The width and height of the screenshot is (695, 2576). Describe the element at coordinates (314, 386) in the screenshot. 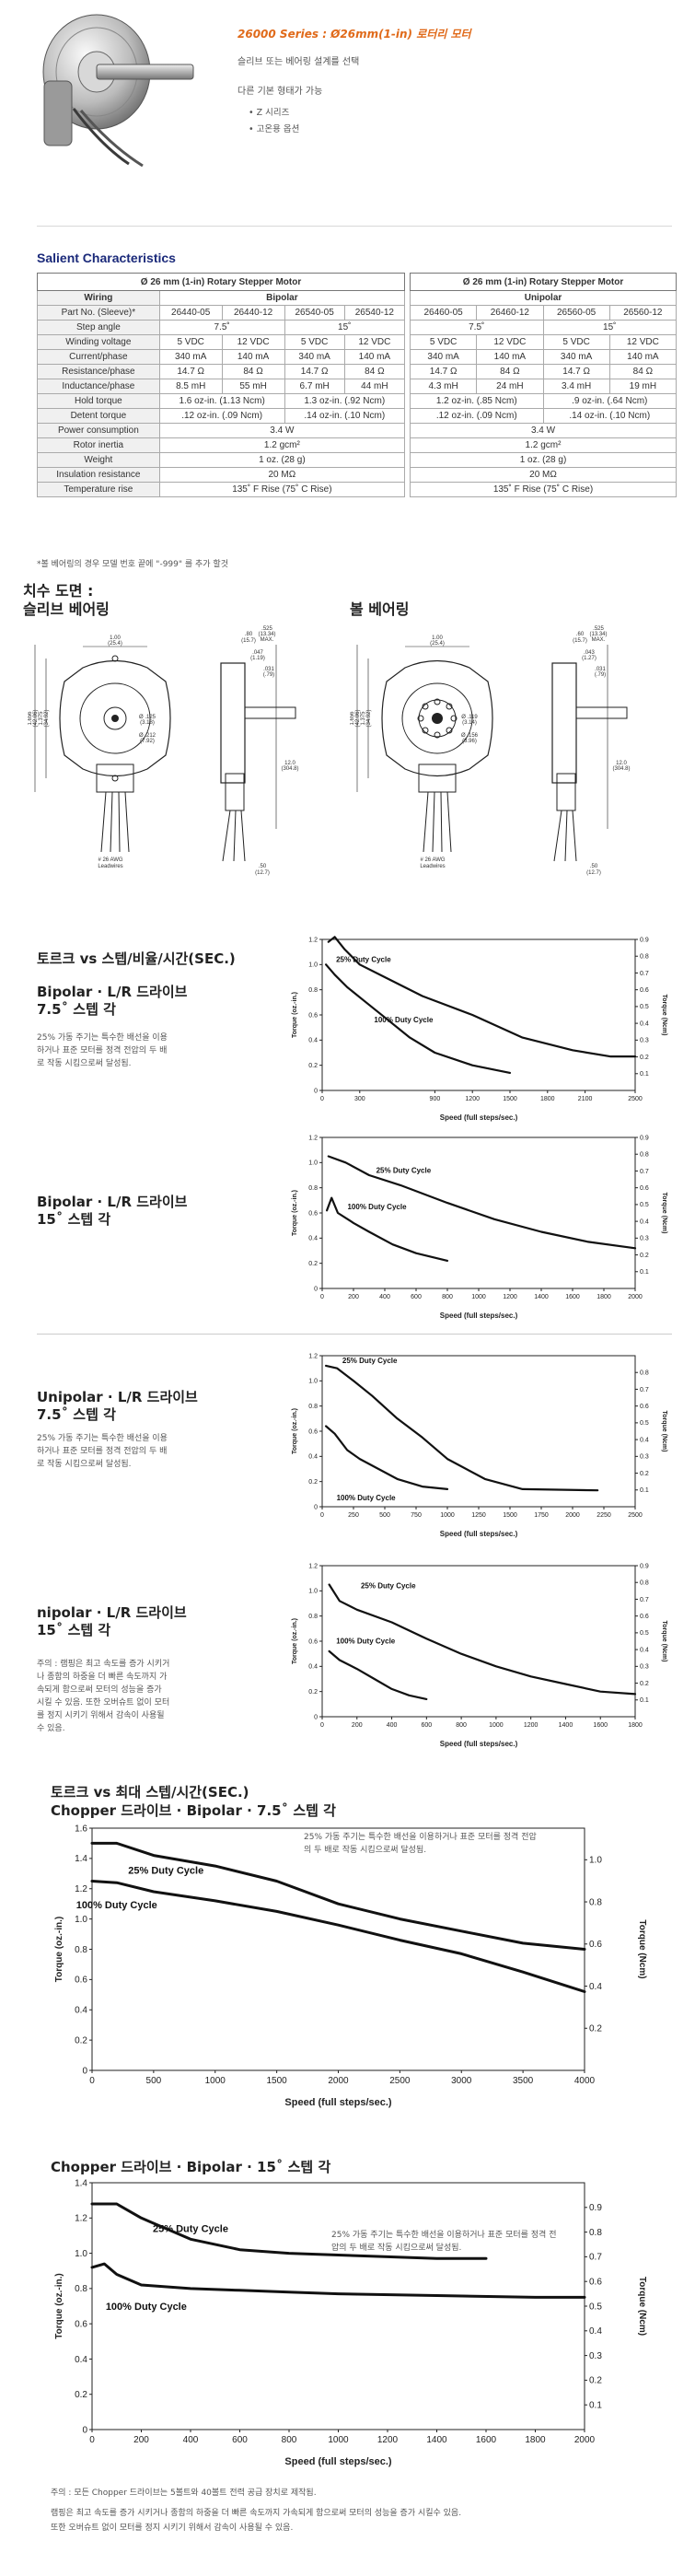

I see `spec-value: 6.7 mH` at that location.